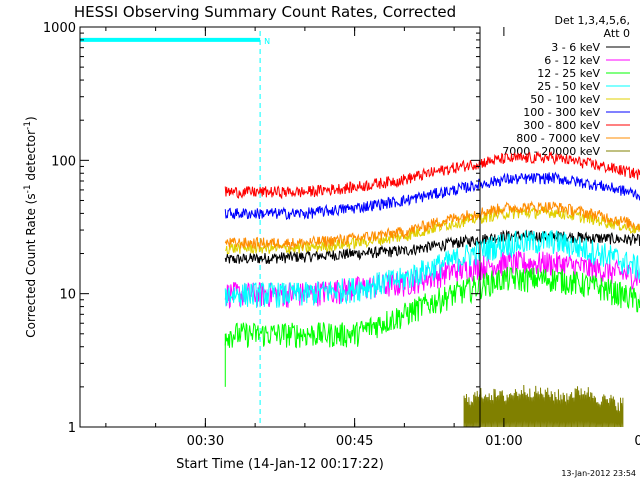 The height and width of the screenshot is (480, 640). What do you see at coordinates (575, 47) in the screenshot?
I see `legend-label: 3 - 6 keV` at bounding box center [575, 47].